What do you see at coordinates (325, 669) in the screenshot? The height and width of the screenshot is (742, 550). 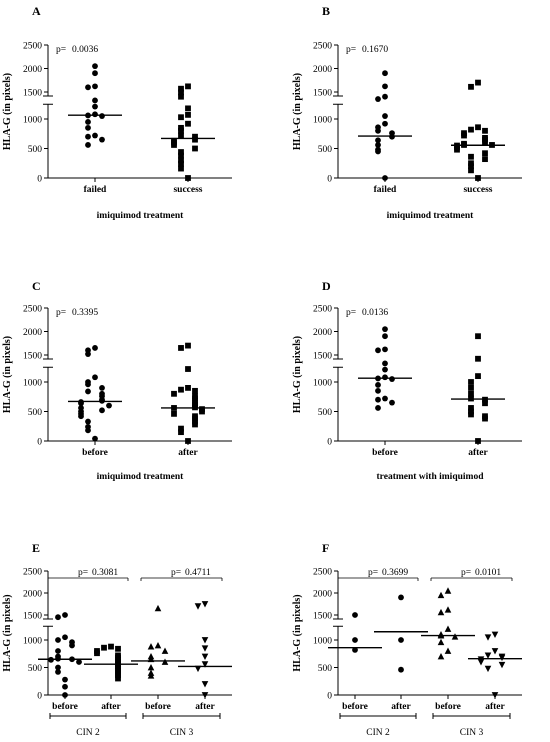 I see `y-tick-label: 500` at bounding box center [325, 669].